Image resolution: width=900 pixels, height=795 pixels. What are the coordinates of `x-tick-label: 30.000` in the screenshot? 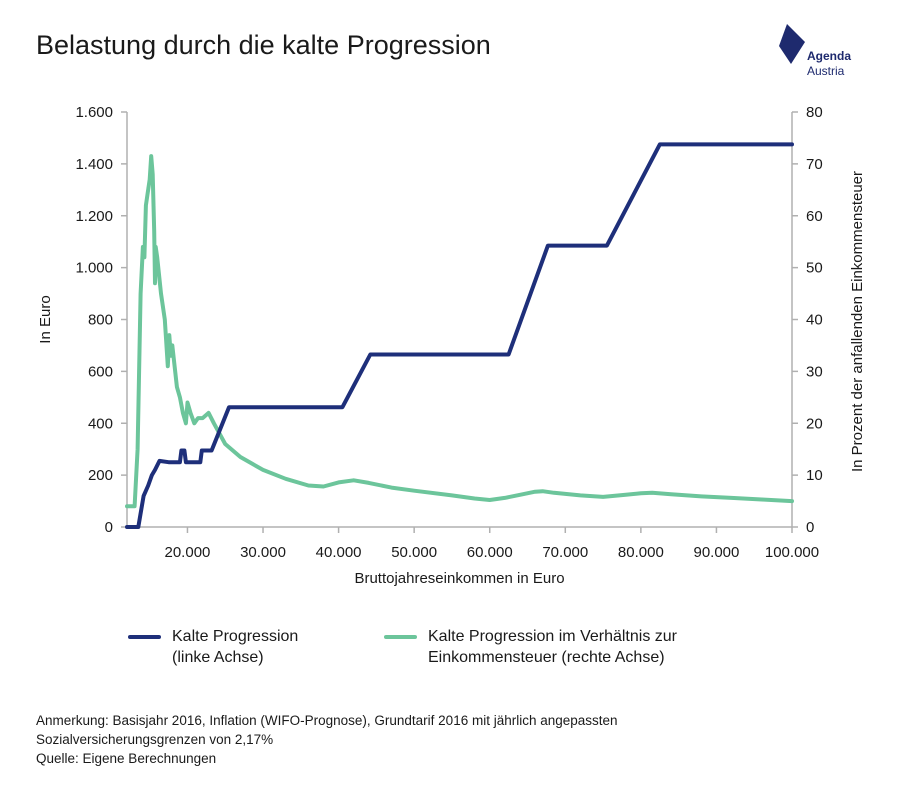 It's located at (263, 552).